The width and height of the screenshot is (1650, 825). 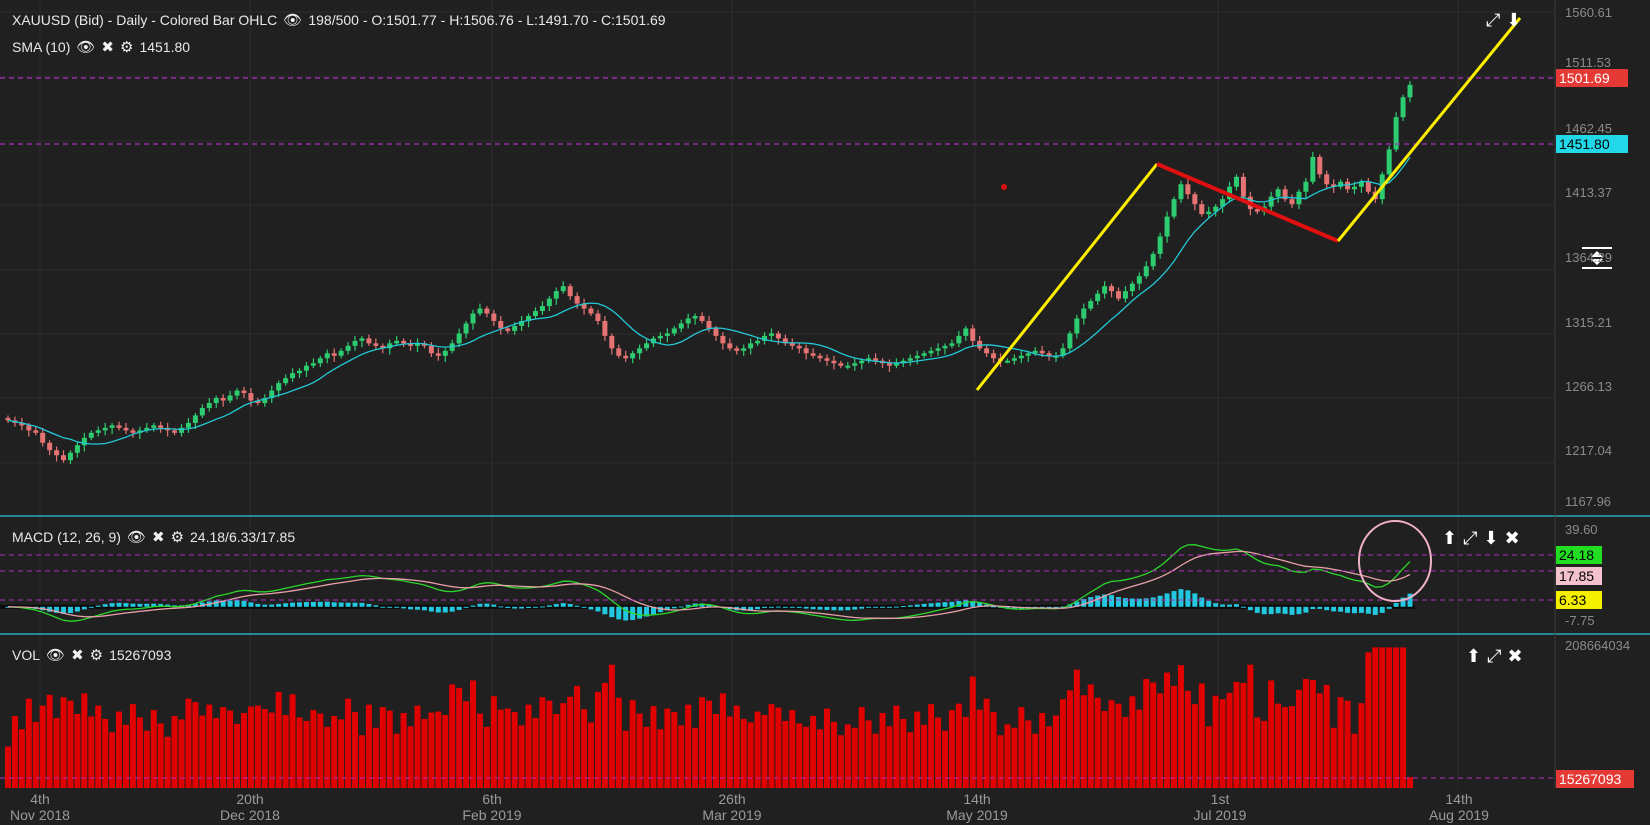 I want to click on volume-bars, so click(x=709, y=717).